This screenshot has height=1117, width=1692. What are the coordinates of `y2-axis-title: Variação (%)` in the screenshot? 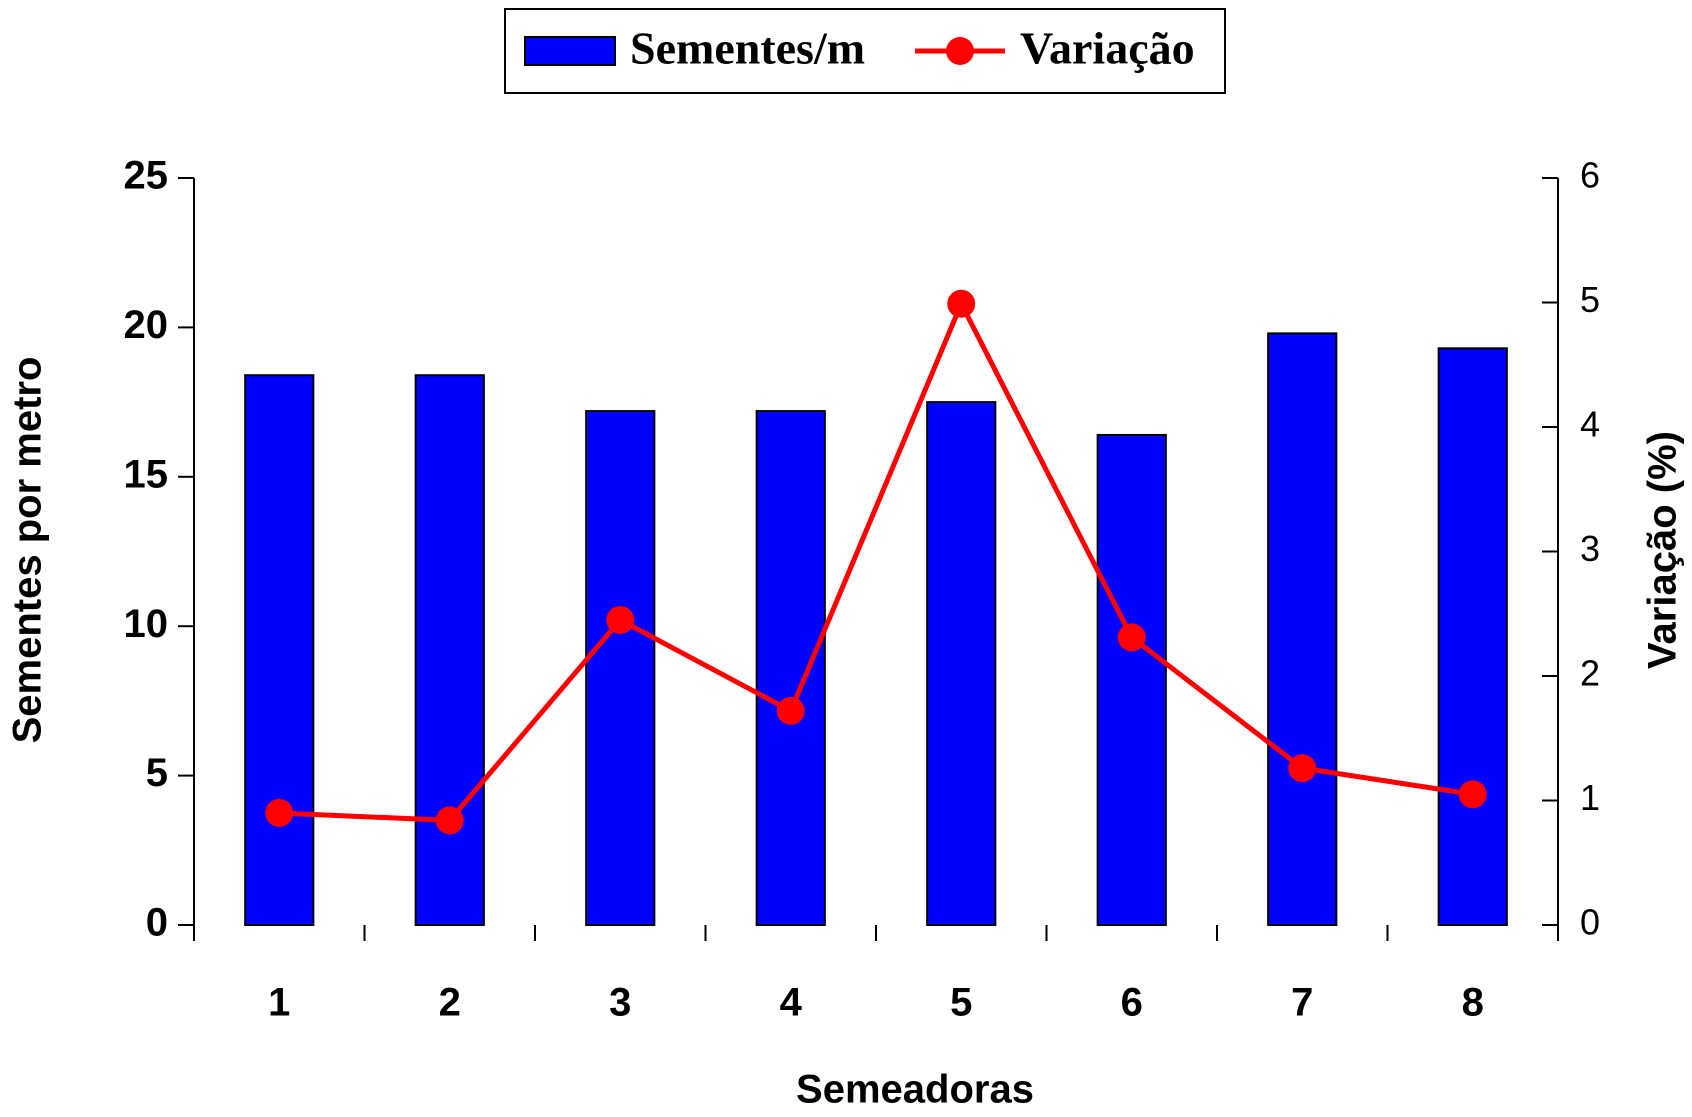 It's located at (1663, 550).